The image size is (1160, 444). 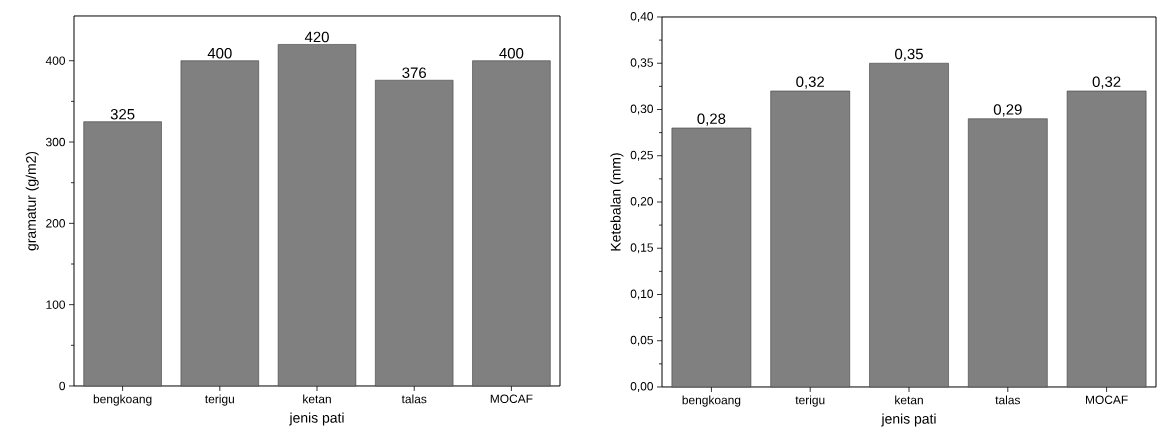 What do you see at coordinates (642, 202) in the screenshot?
I see `y-tick-label: 0,20` at bounding box center [642, 202].